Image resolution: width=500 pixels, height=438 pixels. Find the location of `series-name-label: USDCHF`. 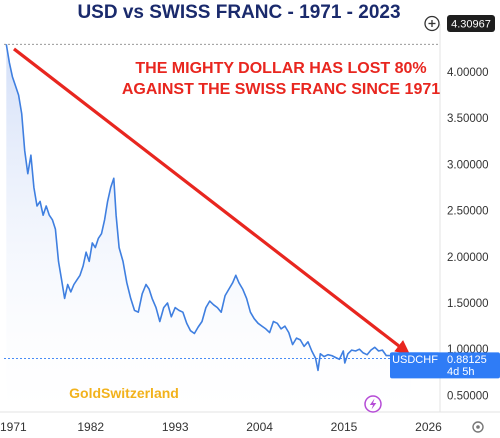

series-name-label: USDCHF is located at coordinates (415, 360).